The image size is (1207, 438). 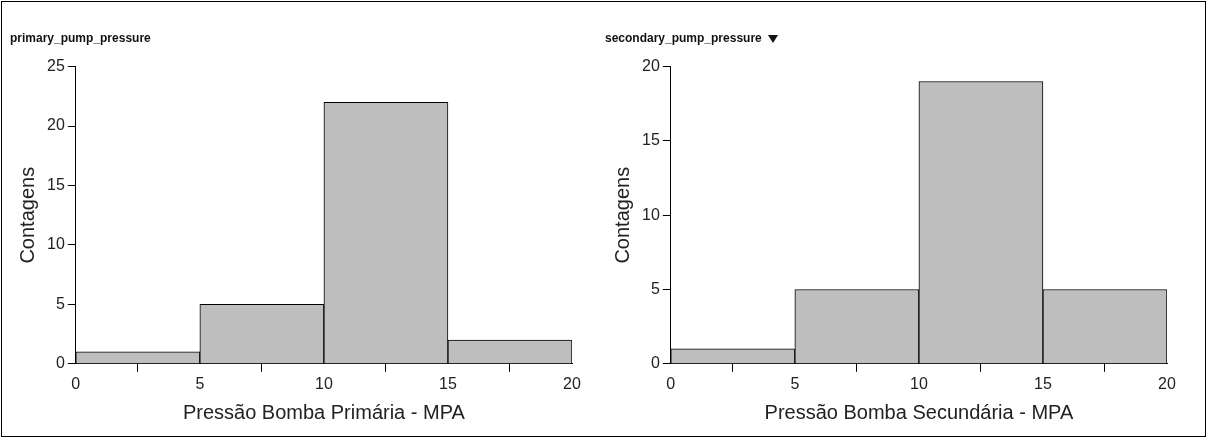 I want to click on y-tick-label: 25, so click(x=56, y=66).